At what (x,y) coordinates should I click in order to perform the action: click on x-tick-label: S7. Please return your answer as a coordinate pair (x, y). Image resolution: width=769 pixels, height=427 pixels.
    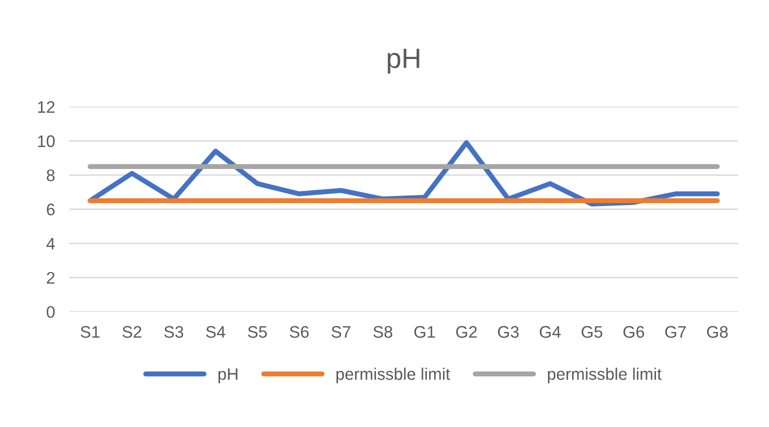
    Looking at the image, I should click on (341, 332).